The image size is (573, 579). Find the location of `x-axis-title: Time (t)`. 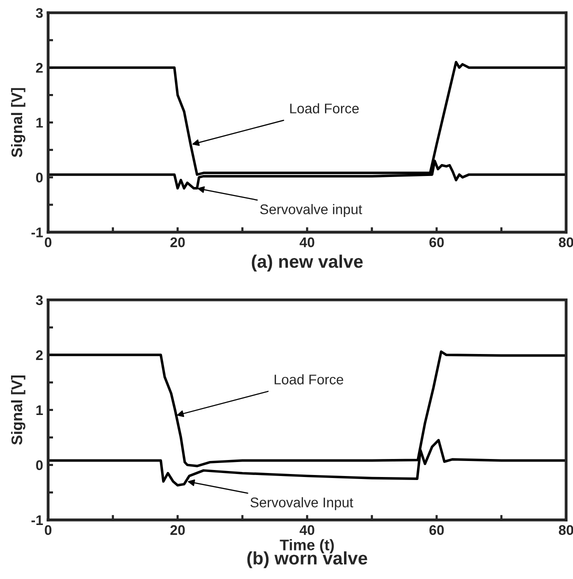

x-axis-title: Time (t) is located at coordinates (307, 546).